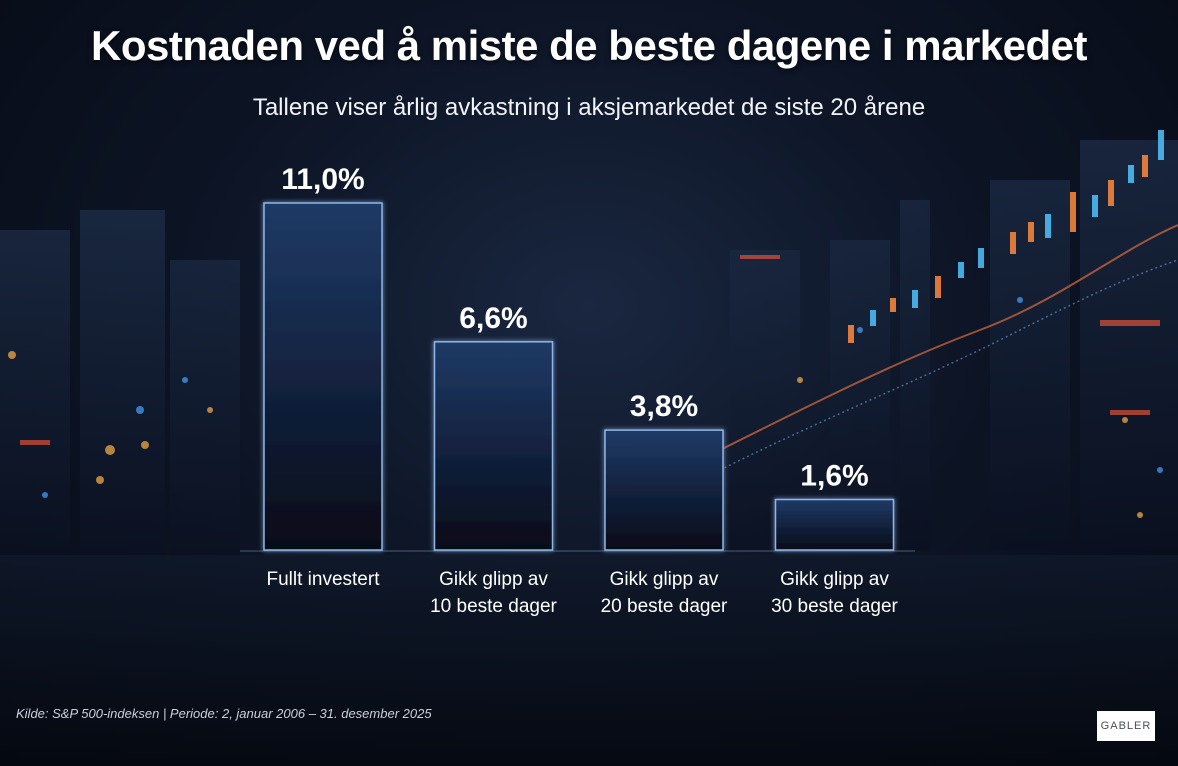 The width and height of the screenshot is (1178, 766). What do you see at coordinates (1126, 726) in the screenshot?
I see `gabler-logo: GABLER` at bounding box center [1126, 726].